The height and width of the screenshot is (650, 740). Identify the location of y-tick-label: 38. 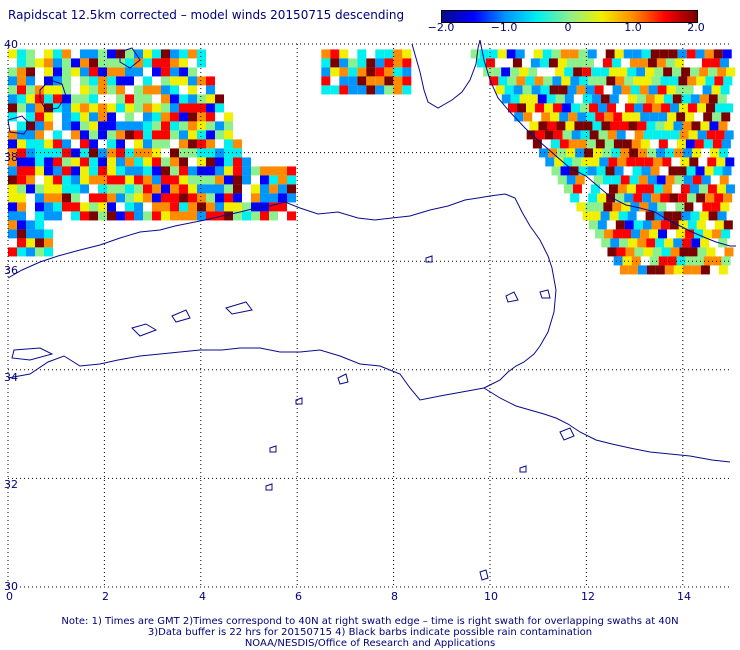
(11, 157).